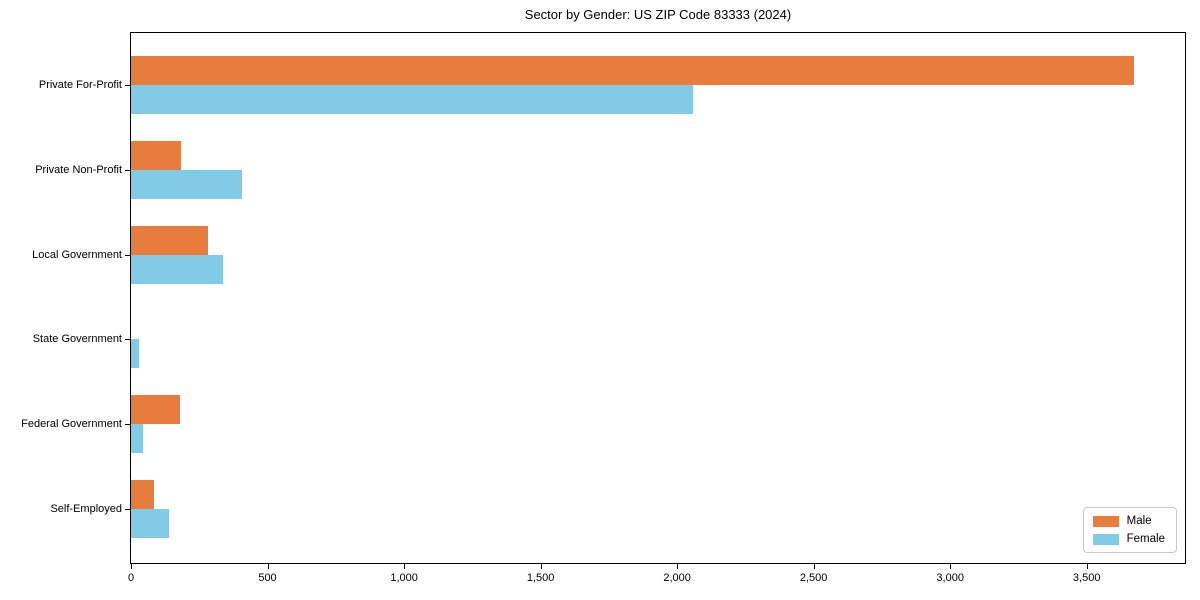 The height and width of the screenshot is (600, 1200). I want to click on x-axis-tick-label: 3,500, so click(1086, 578).